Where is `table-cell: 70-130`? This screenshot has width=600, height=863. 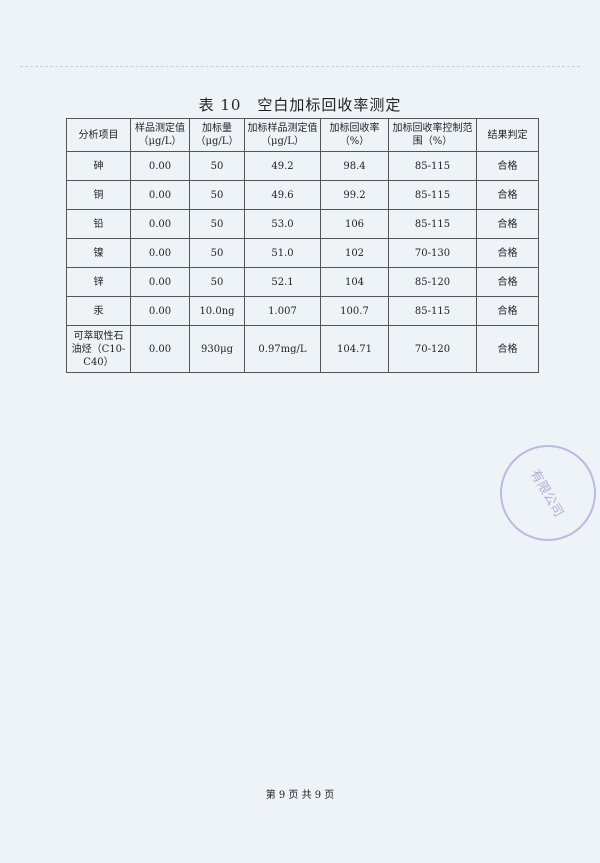
table-cell: 70-130 is located at coordinates (432, 253).